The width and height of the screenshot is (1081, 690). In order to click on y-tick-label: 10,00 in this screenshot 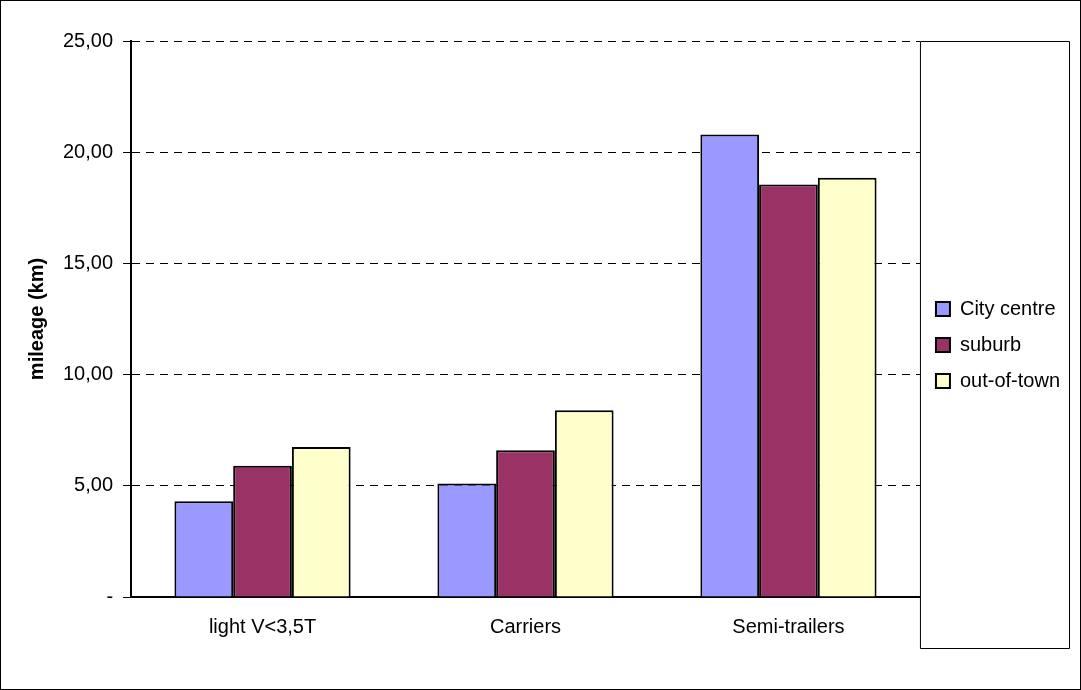, I will do `click(88, 373)`.